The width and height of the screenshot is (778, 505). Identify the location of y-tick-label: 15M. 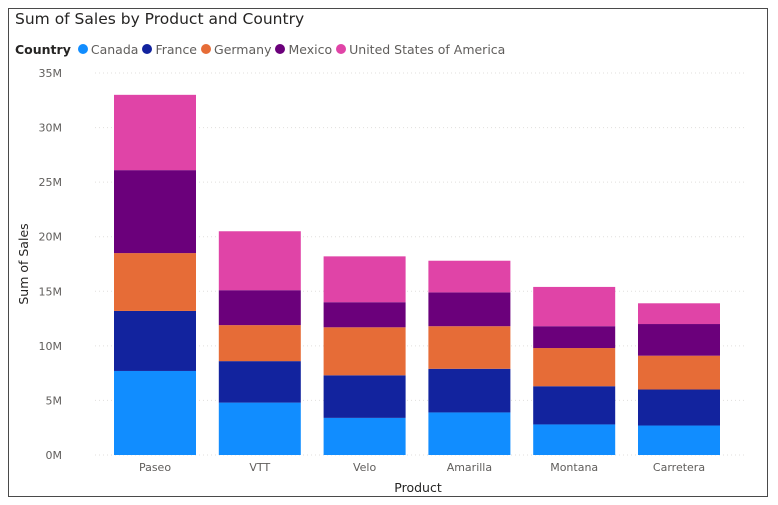
(51, 291).